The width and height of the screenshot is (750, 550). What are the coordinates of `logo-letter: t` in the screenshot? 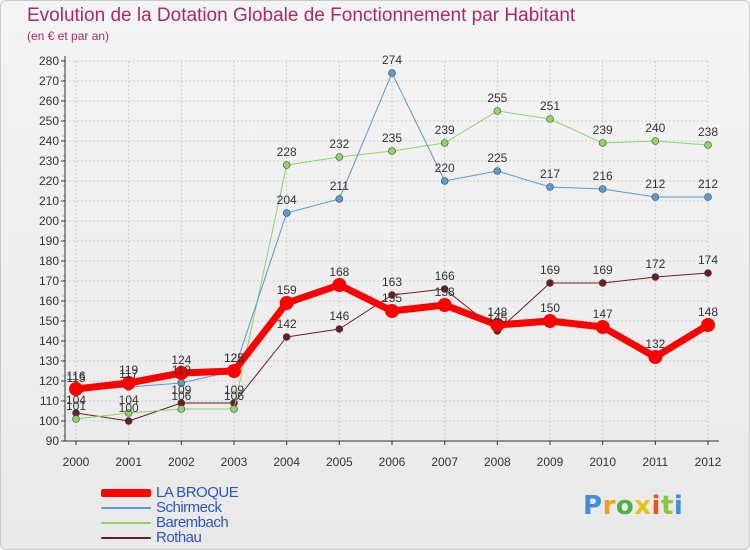 It's located at (667, 506).